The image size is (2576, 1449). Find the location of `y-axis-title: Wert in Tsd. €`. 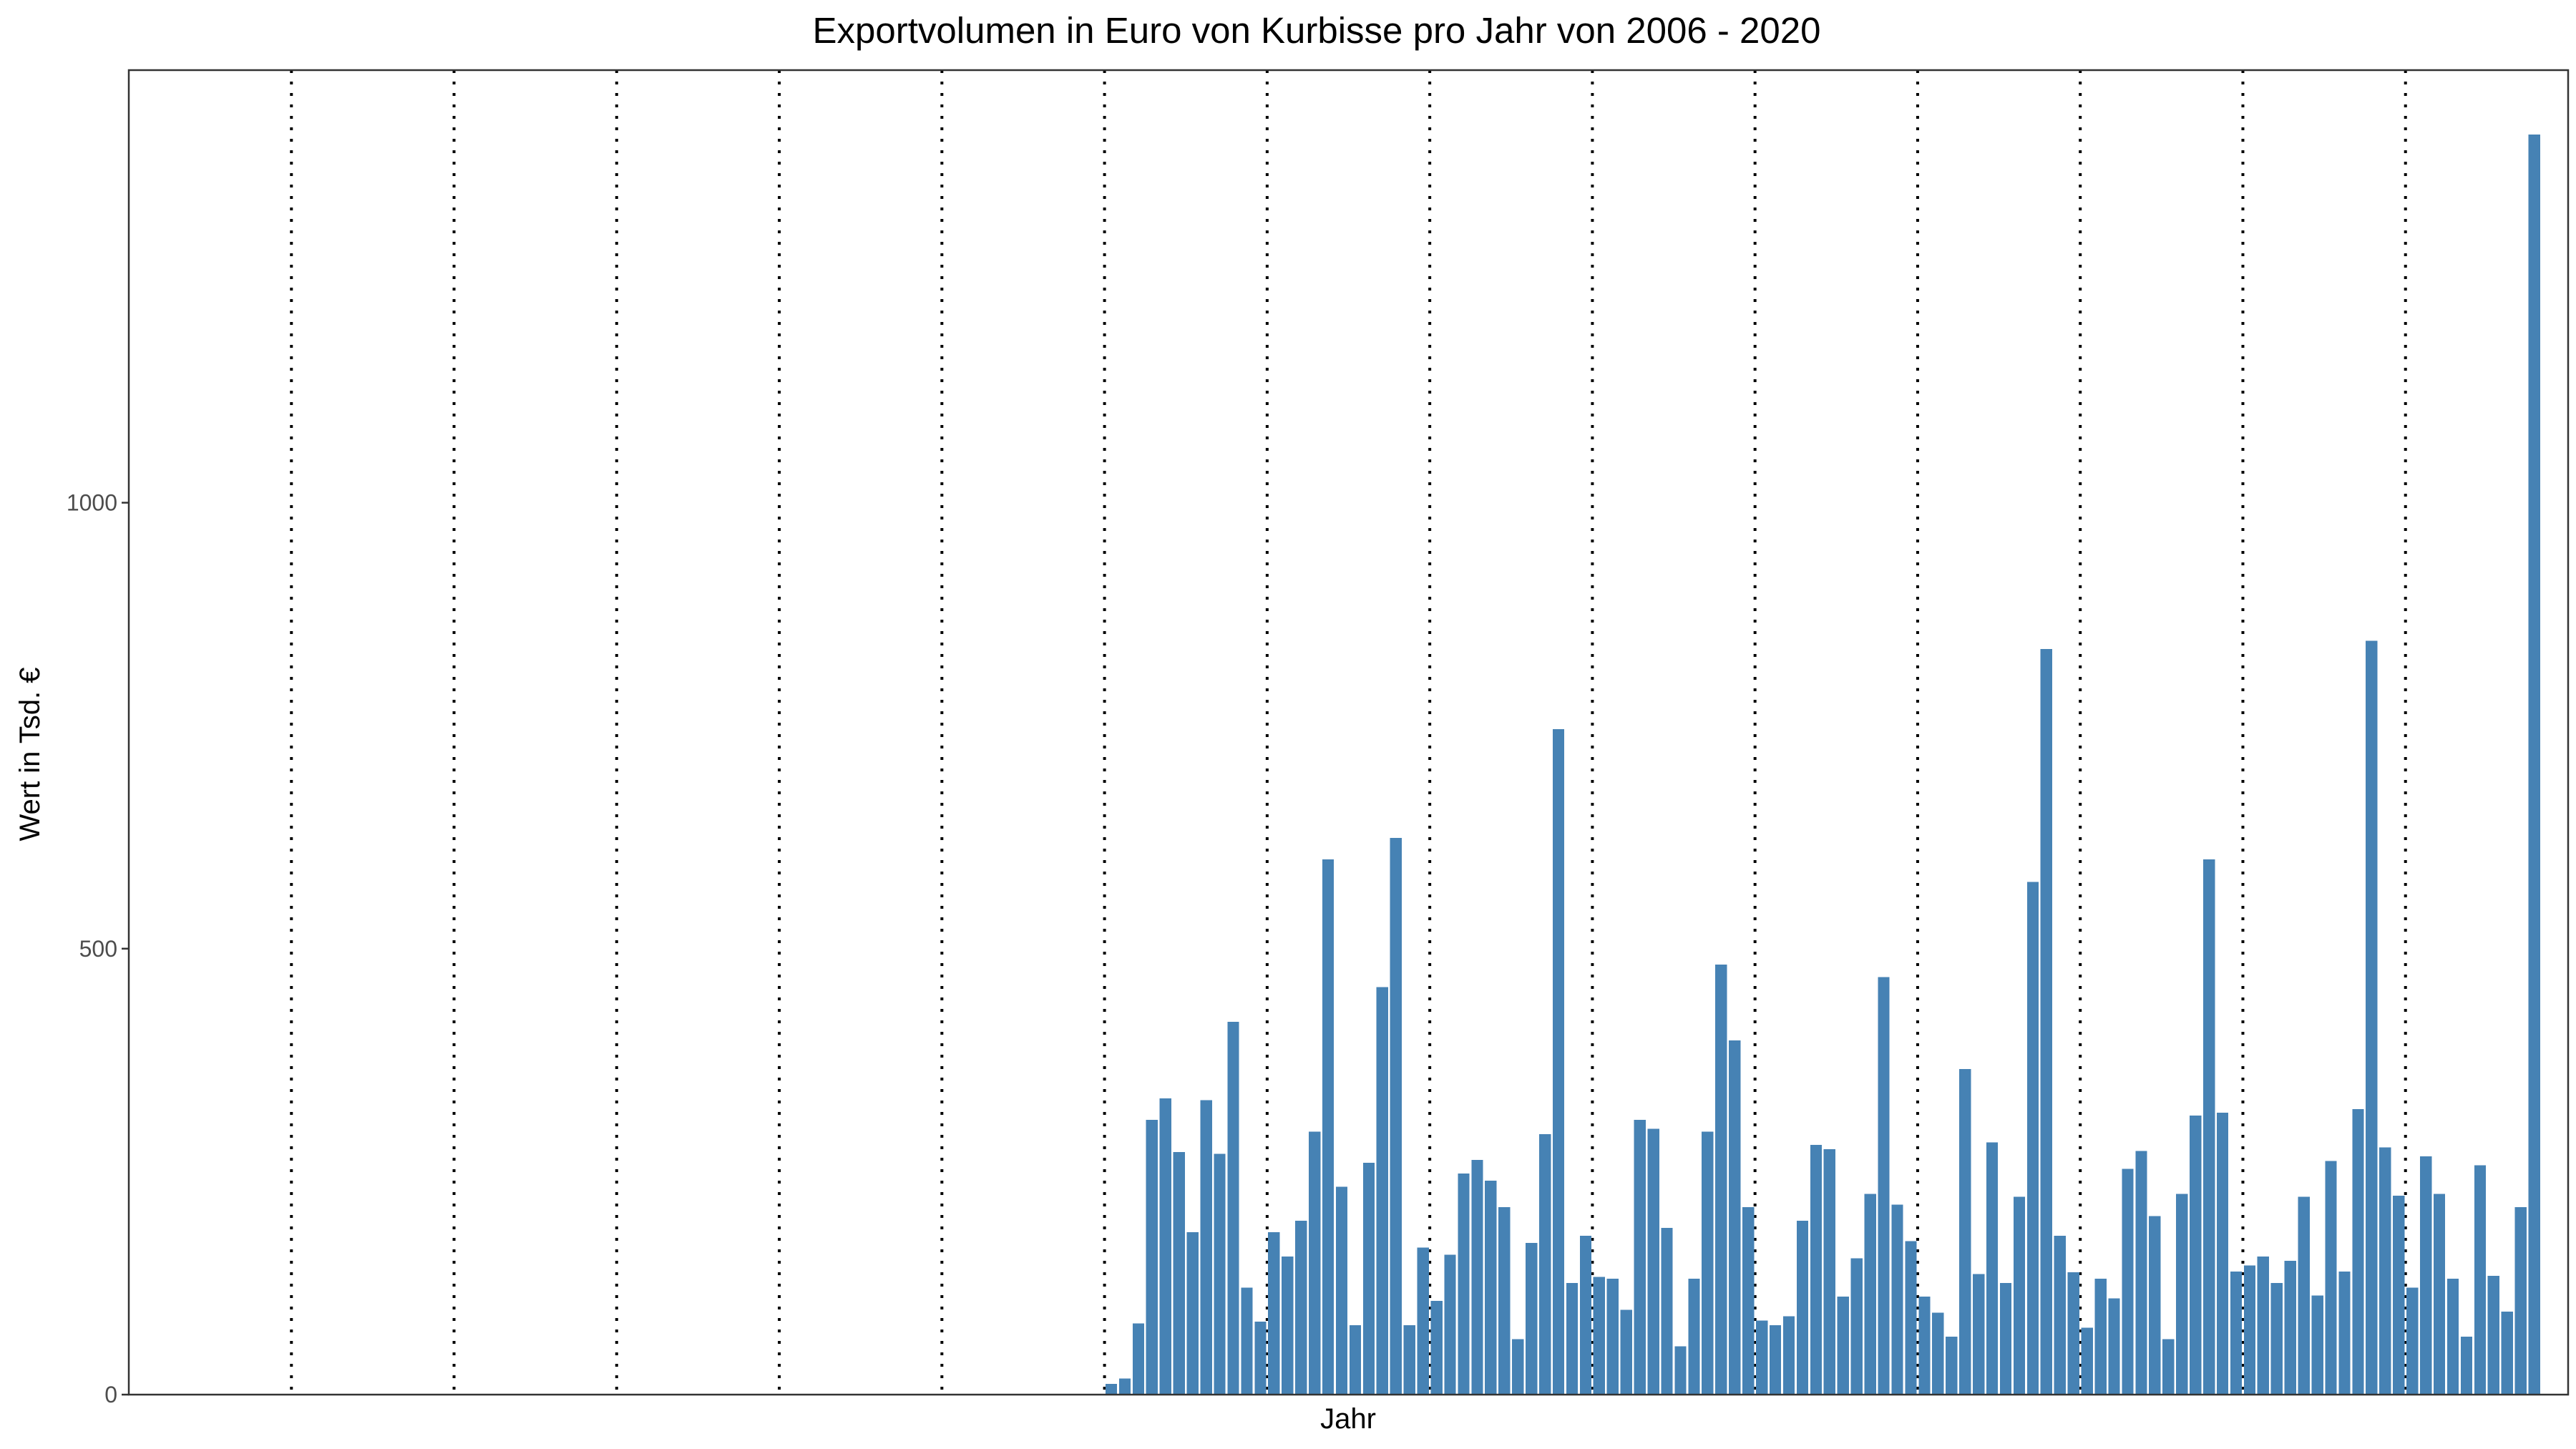

y-axis-title: Wert in Tsd. € is located at coordinates (30, 754).